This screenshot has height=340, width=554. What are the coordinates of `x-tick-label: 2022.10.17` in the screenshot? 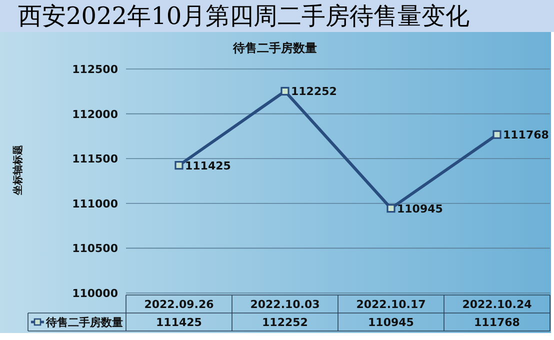 It's located at (391, 304).